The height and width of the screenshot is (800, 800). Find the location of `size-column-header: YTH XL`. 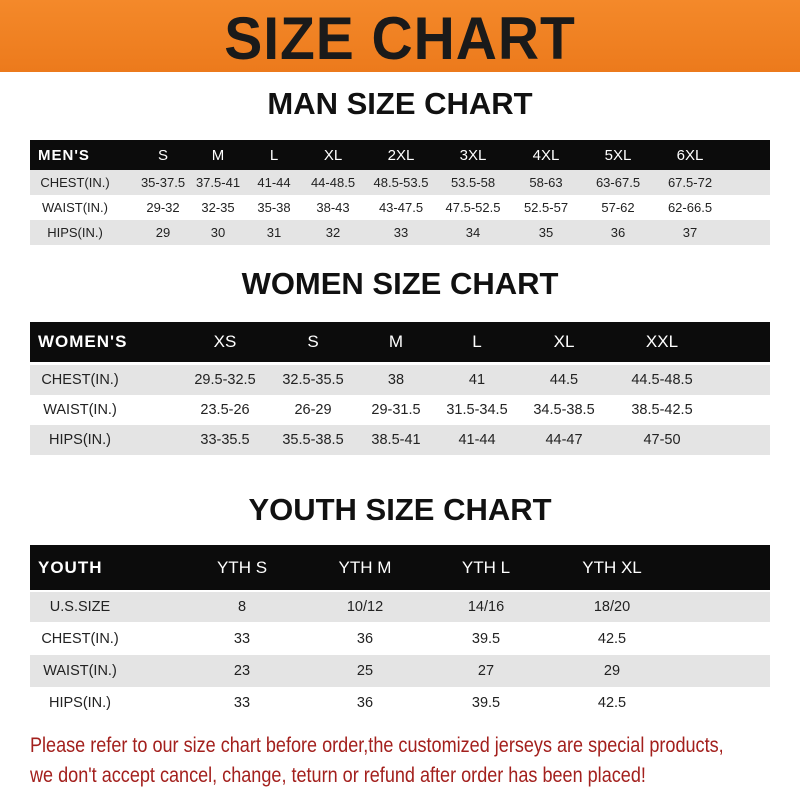

size-column-header: YTH XL is located at coordinates (612, 567).